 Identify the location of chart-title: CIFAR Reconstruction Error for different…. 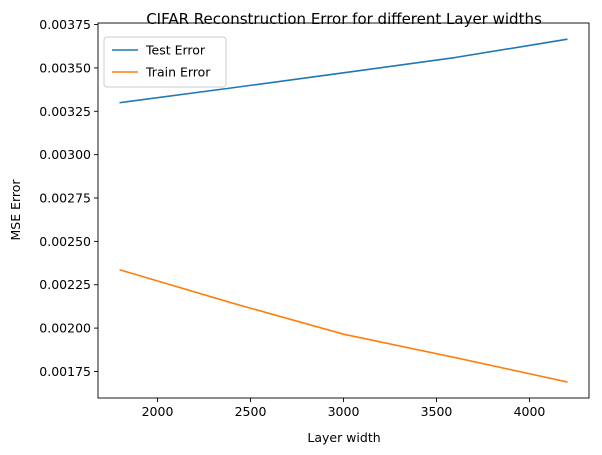
(344, 19).